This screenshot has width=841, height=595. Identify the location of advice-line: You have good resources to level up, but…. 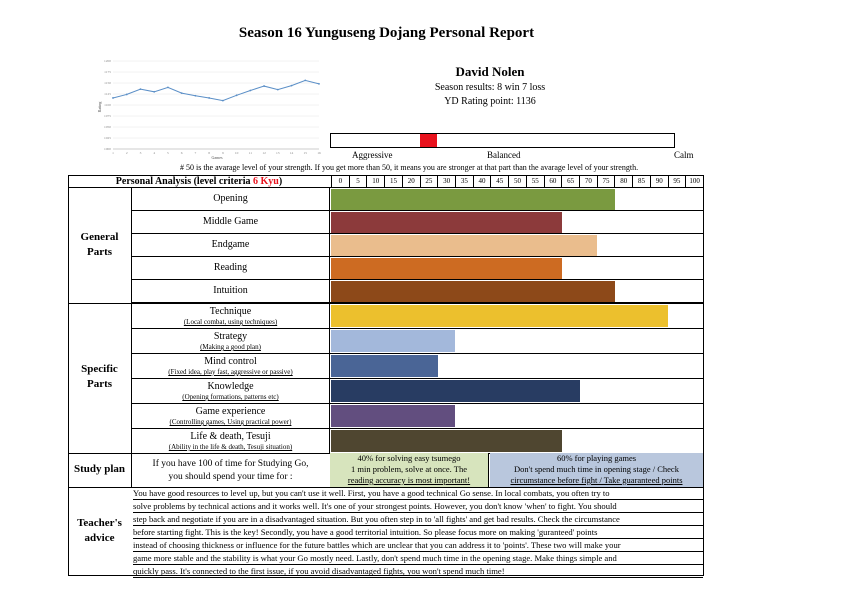
(418, 493).